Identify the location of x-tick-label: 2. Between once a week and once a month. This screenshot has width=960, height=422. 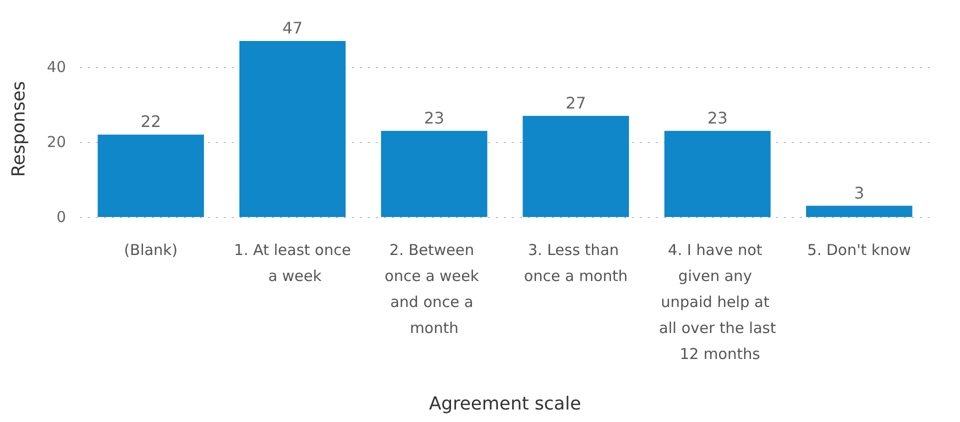
(434, 289).